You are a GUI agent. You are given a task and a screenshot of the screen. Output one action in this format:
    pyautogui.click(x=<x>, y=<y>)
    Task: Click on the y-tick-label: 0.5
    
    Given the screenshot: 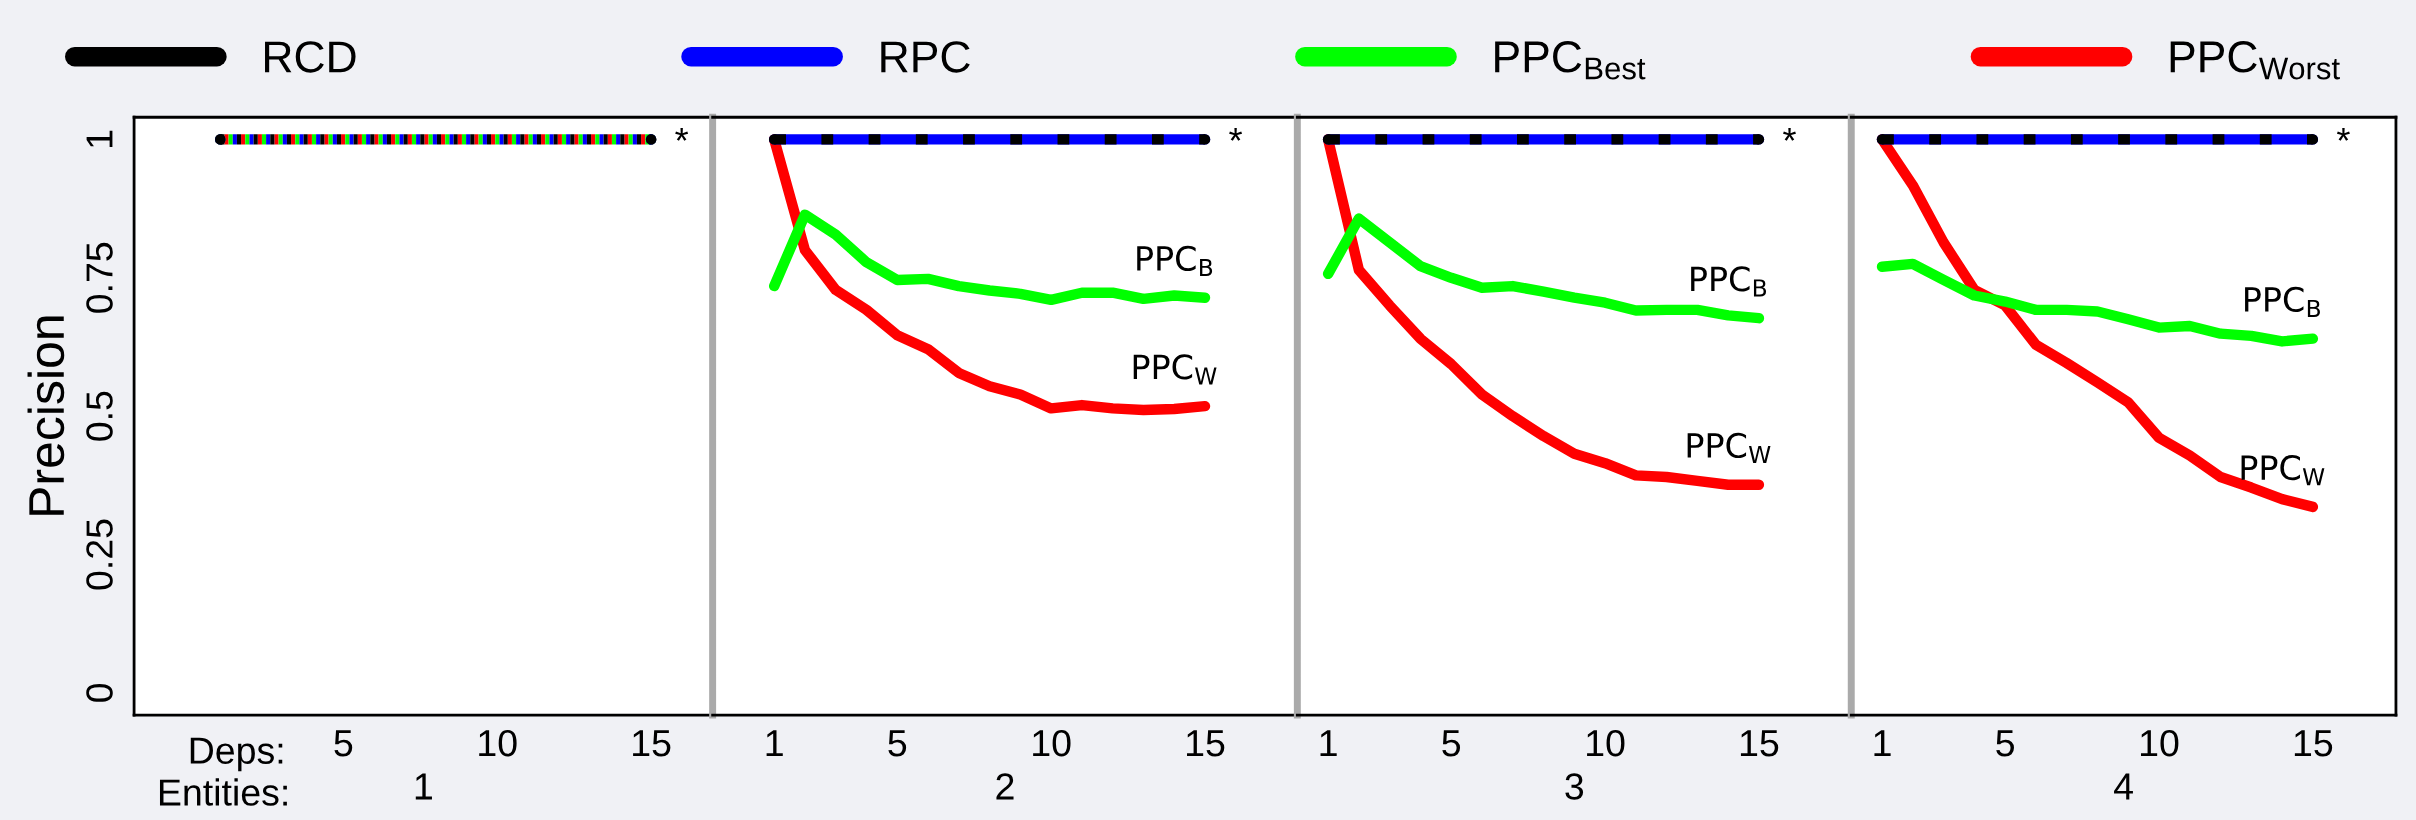 What is the action you would take?
    pyautogui.click(x=99, y=416)
    